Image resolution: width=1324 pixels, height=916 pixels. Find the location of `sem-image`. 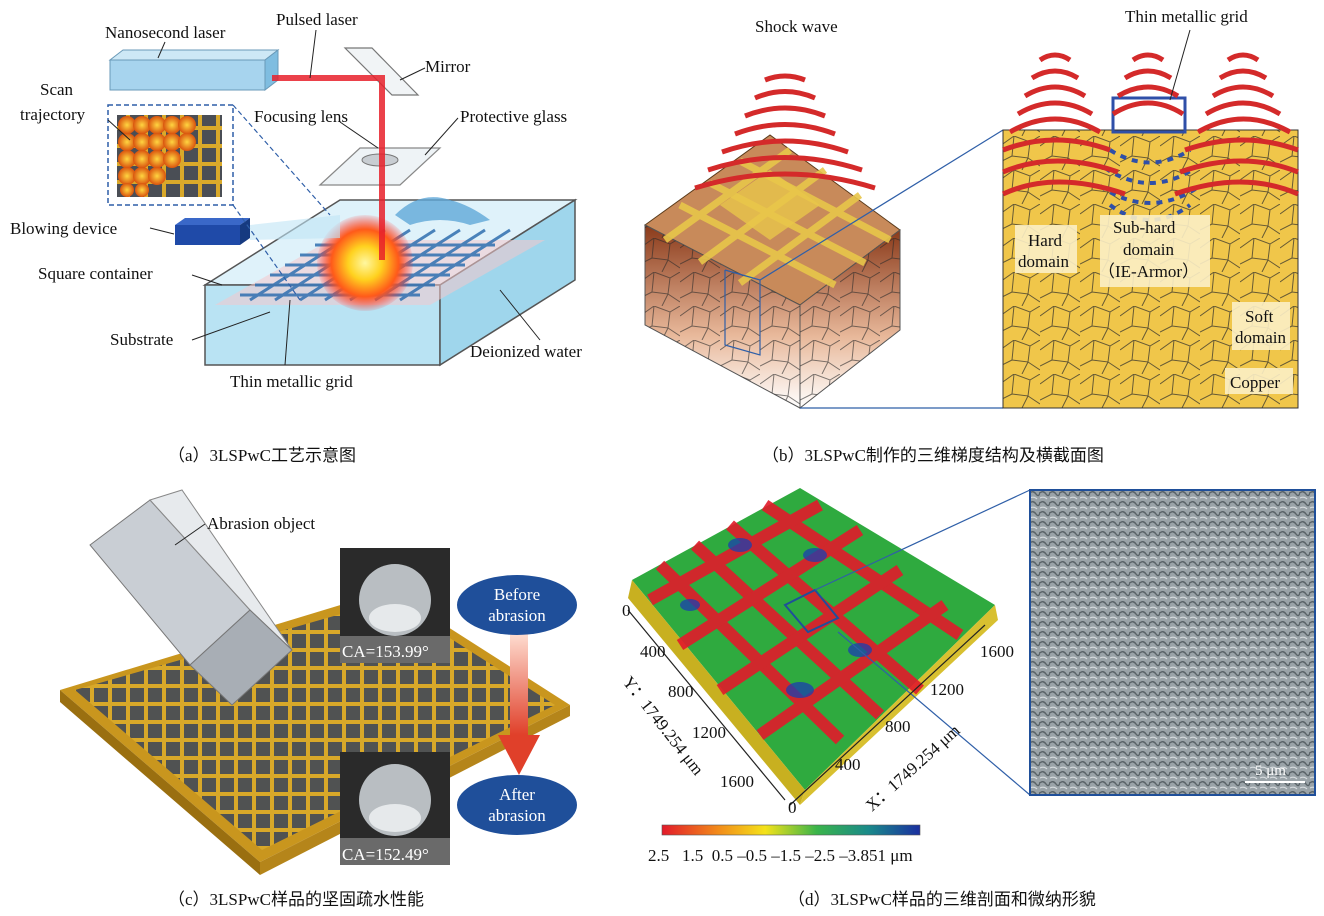

sem-image is located at coordinates (1172, 642).